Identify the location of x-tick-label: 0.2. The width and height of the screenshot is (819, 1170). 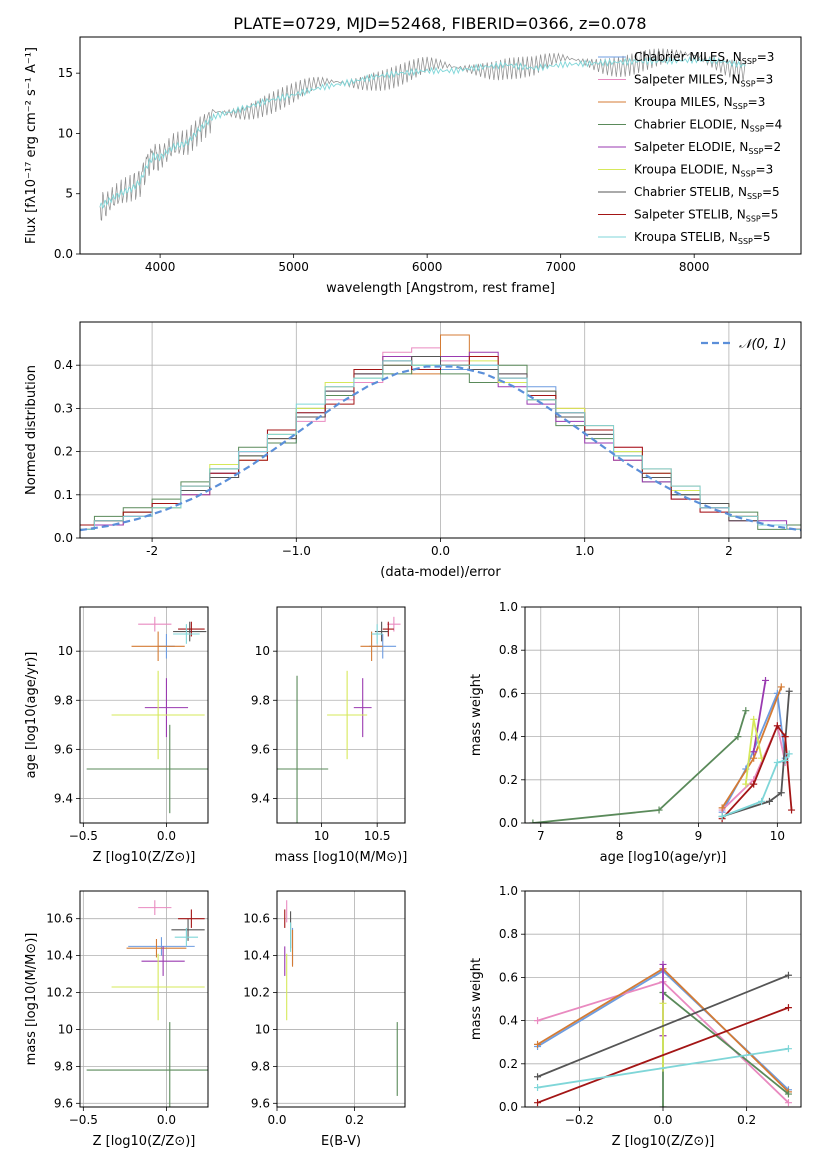
(746, 1120).